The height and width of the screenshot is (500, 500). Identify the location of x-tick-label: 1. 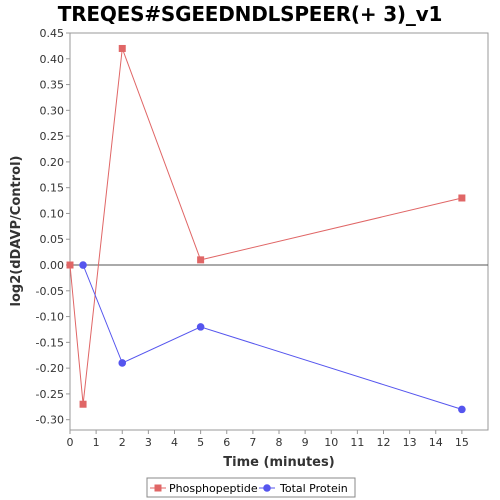
(96, 442).